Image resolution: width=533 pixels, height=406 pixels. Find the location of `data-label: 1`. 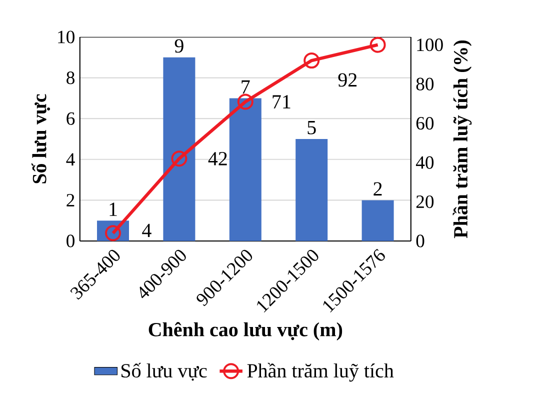

data-label: 1 is located at coordinates (113, 209).